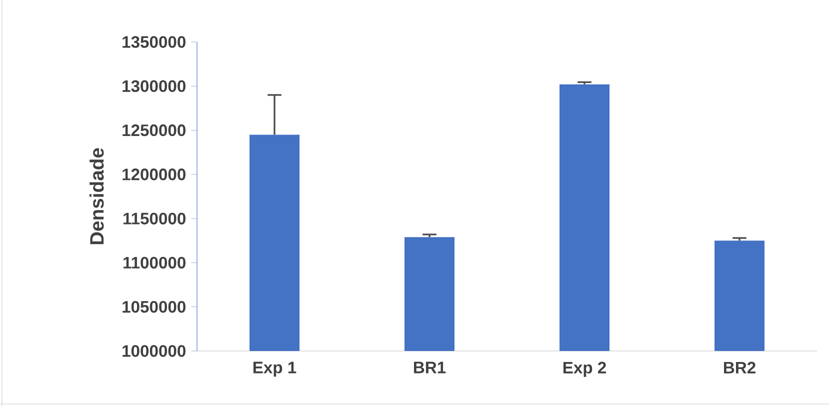 The height and width of the screenshot is (406, 829). I want to click on y-tick-label: 1050000, so click(154, 306).